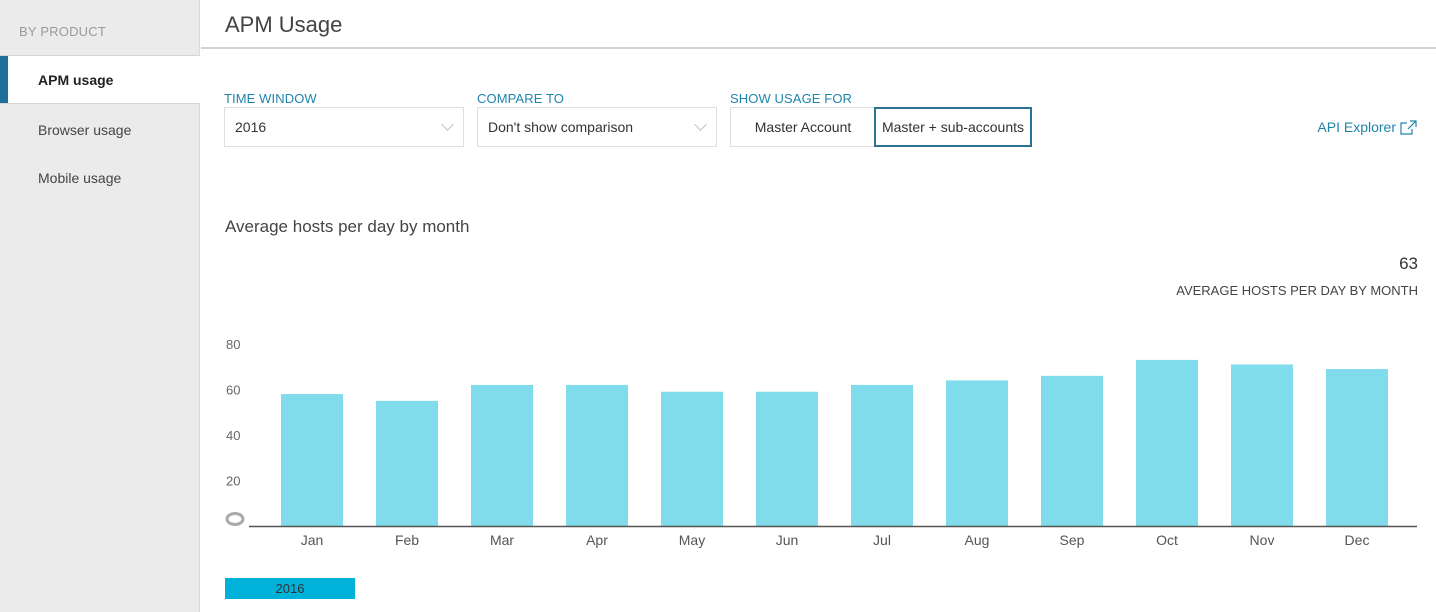  Describe the element at coordinates (251, 127) in the screenshot. I see `time-window-value: 2016` at that location.